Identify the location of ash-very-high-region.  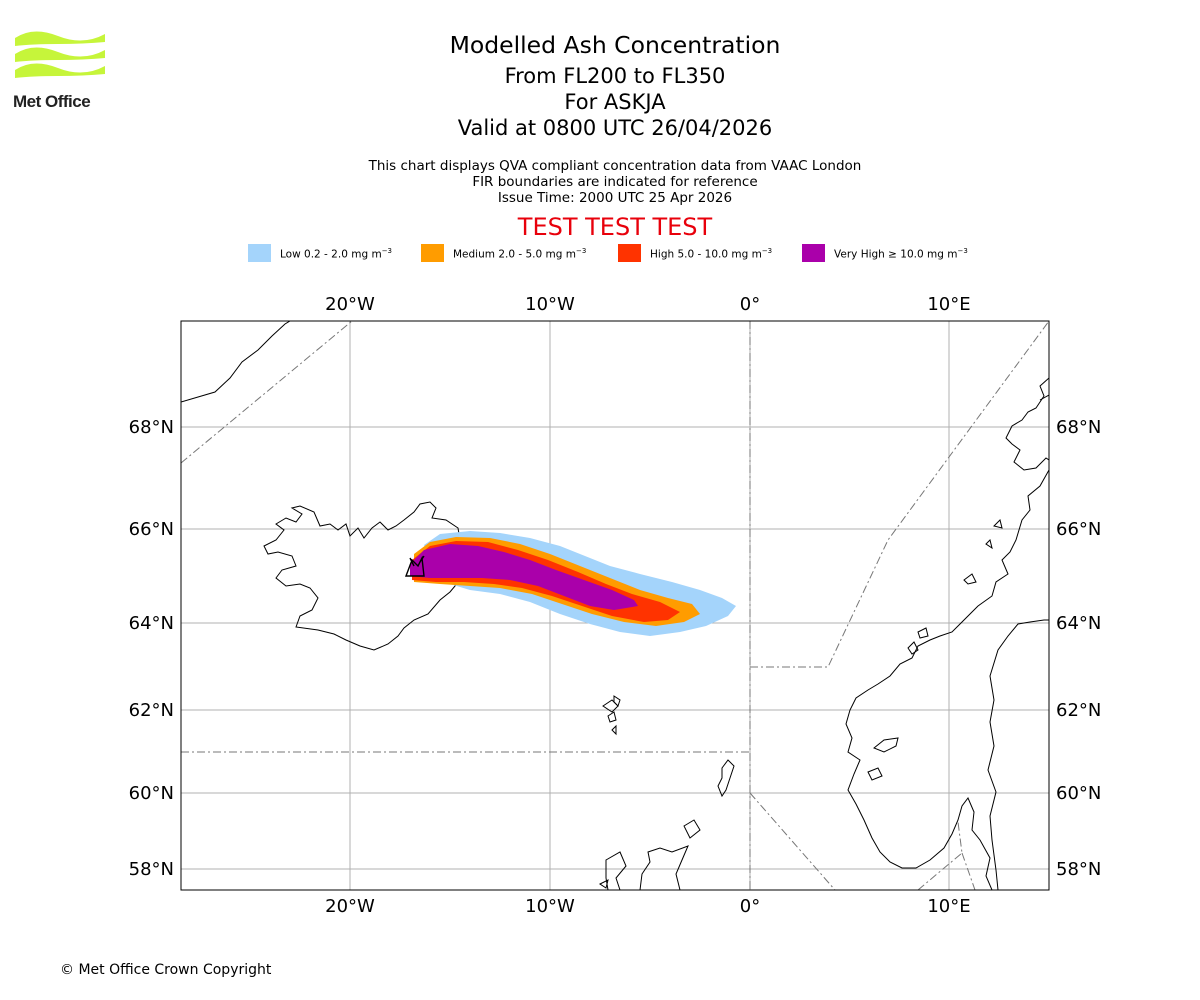
(524, 577).